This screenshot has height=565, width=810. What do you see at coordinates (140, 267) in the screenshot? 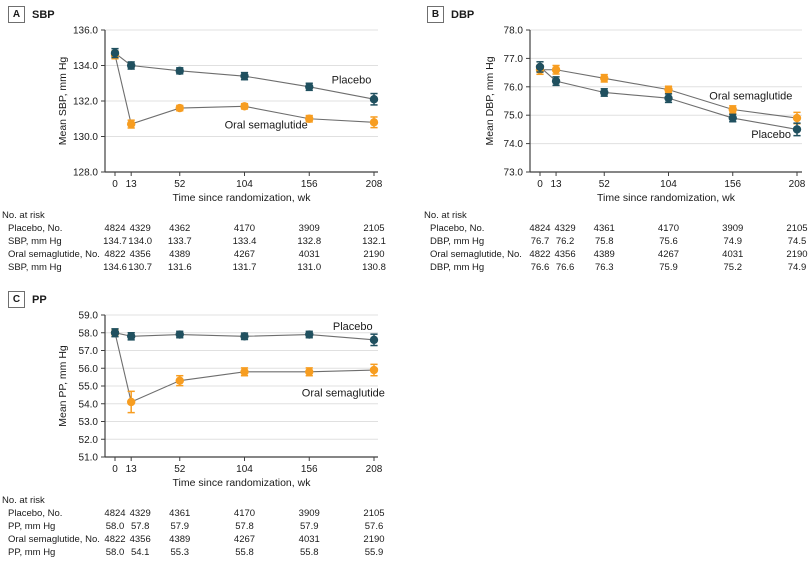
I see `risk-cell: 130.7` at bounding box center [140, 267].